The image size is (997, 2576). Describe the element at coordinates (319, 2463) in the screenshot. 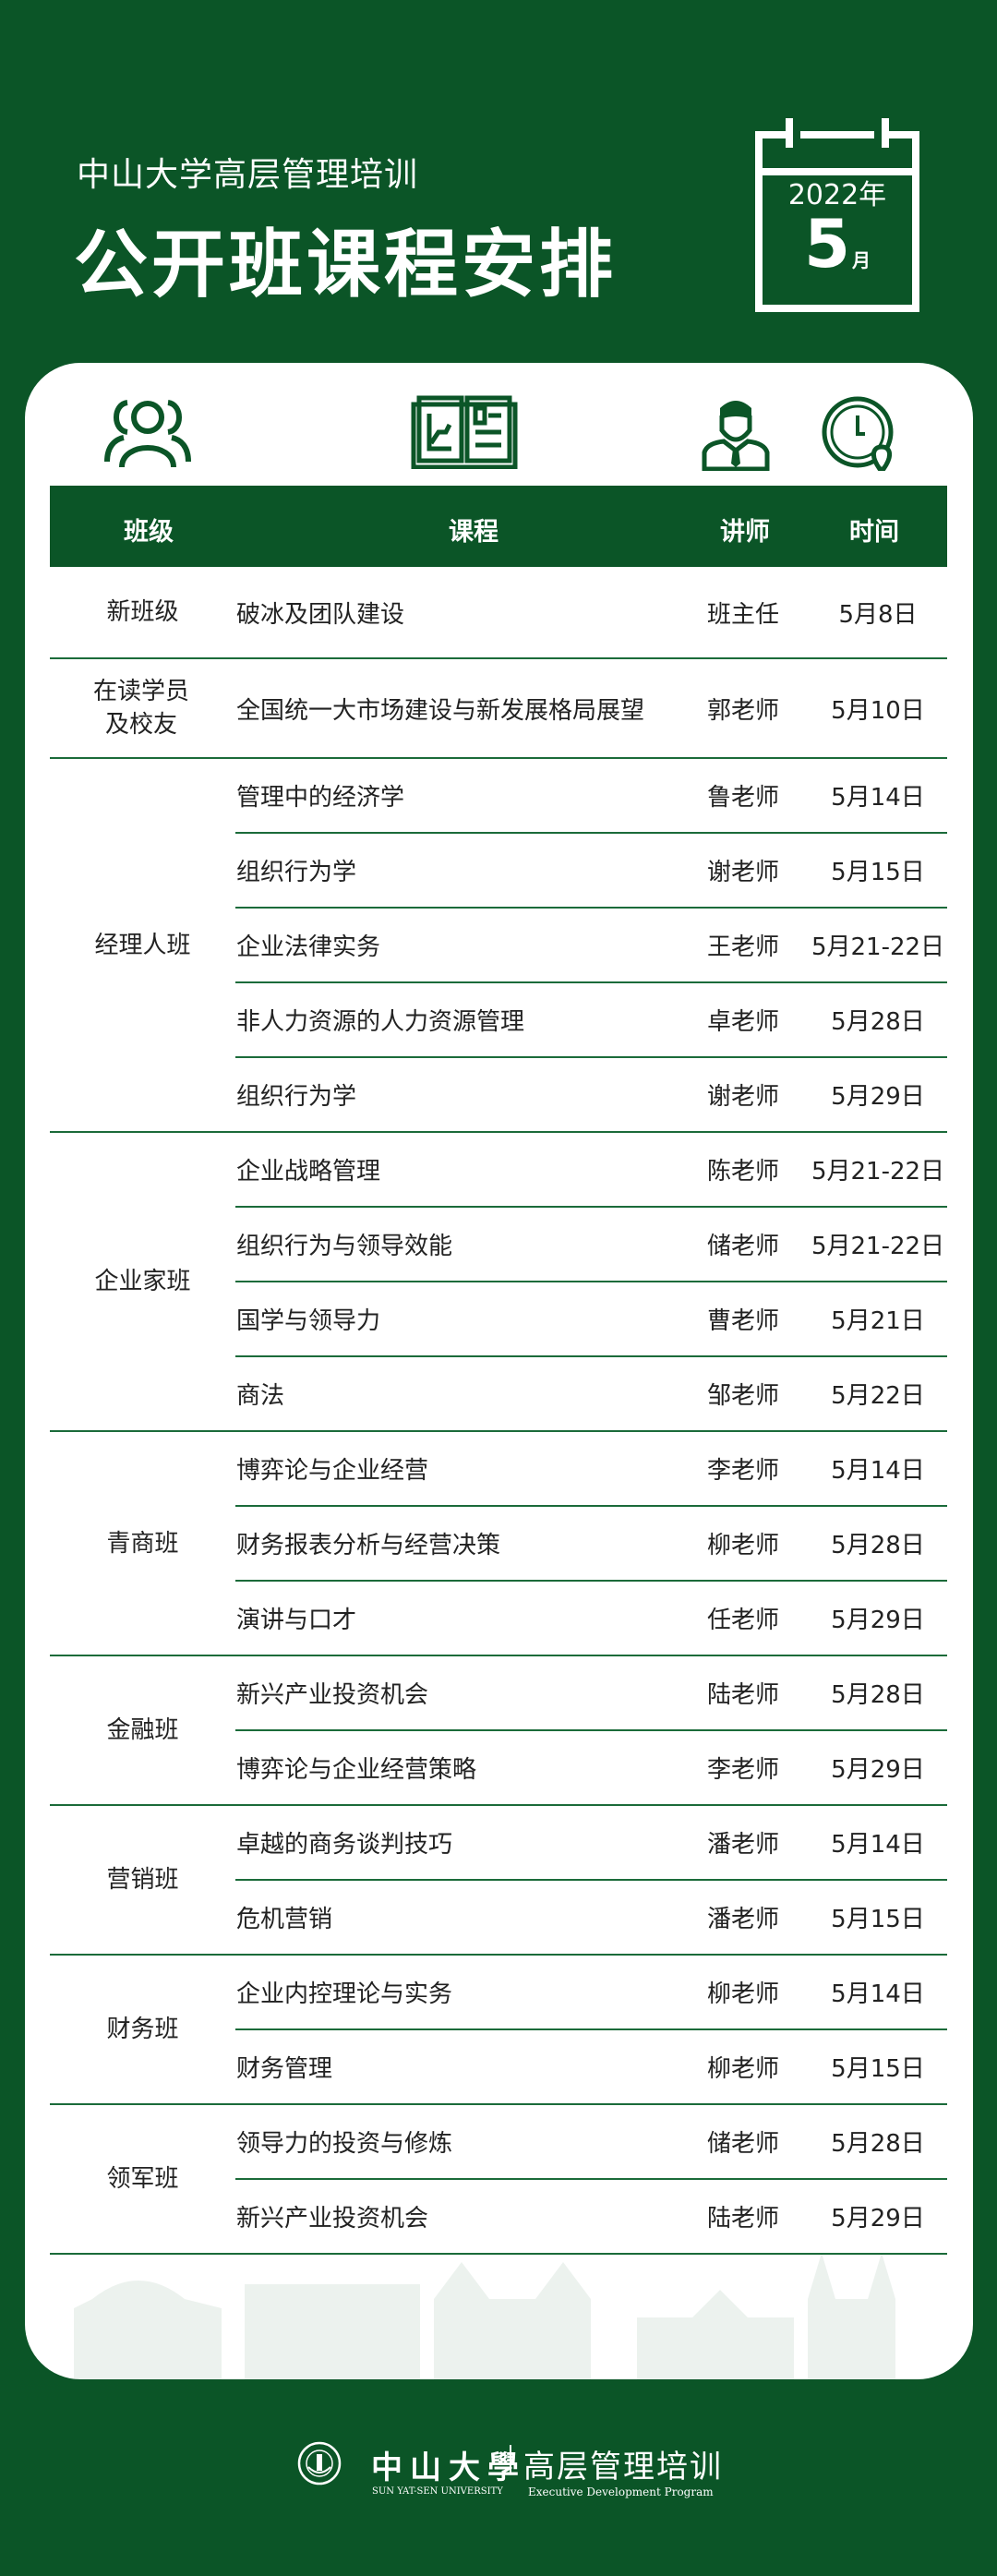

I see `university-seal-logo` at that location.